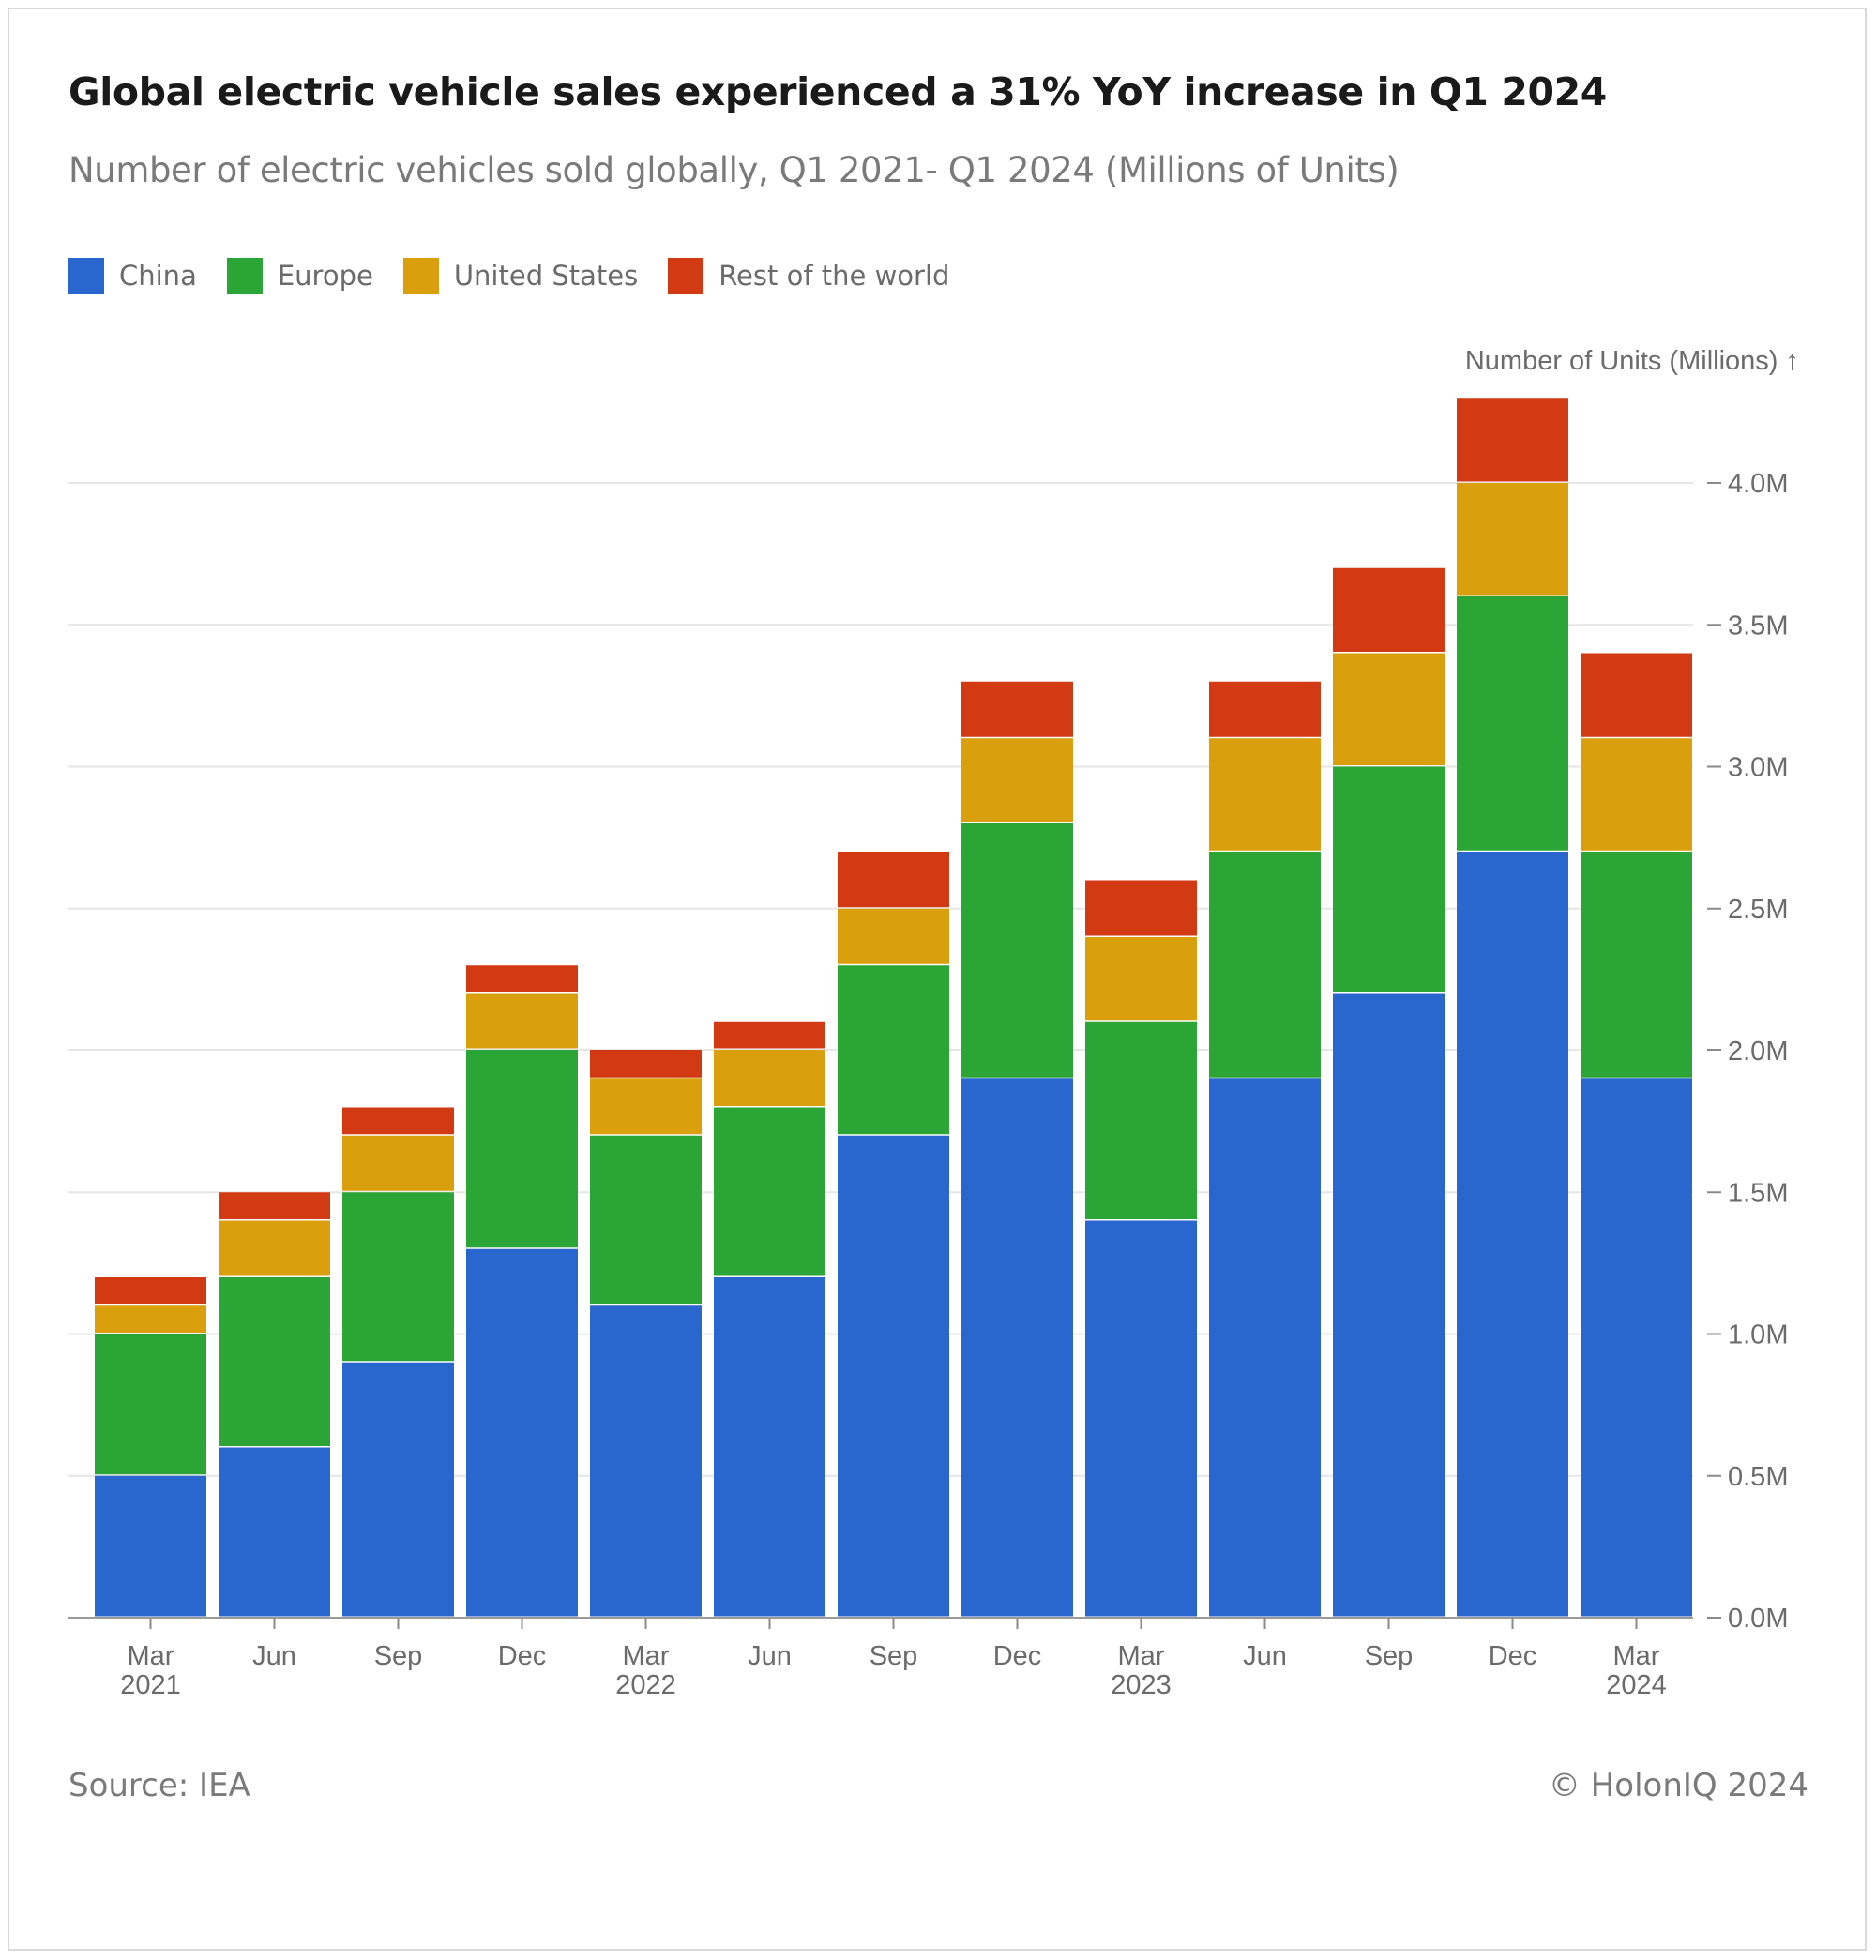 The width and height of the screenshot is (1876, 1960). I want to click on legend-item-united-states: United States, so click(520, 276).